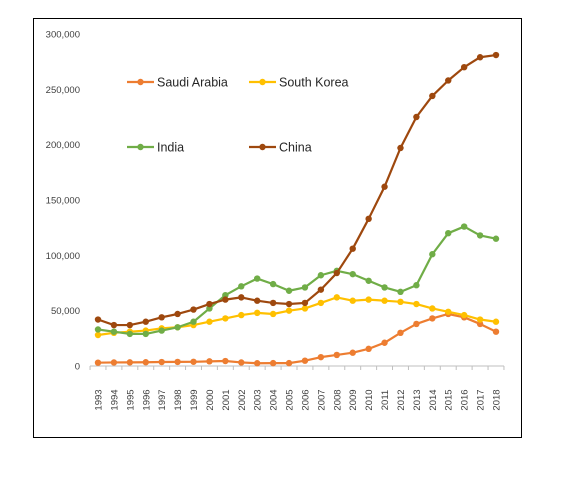 Image resolution: width=573 pixels, height=478 pixels. Describe the element at coordinates (481, 399) in the screenshot. I see `x-tick-label: 2017` at that location.